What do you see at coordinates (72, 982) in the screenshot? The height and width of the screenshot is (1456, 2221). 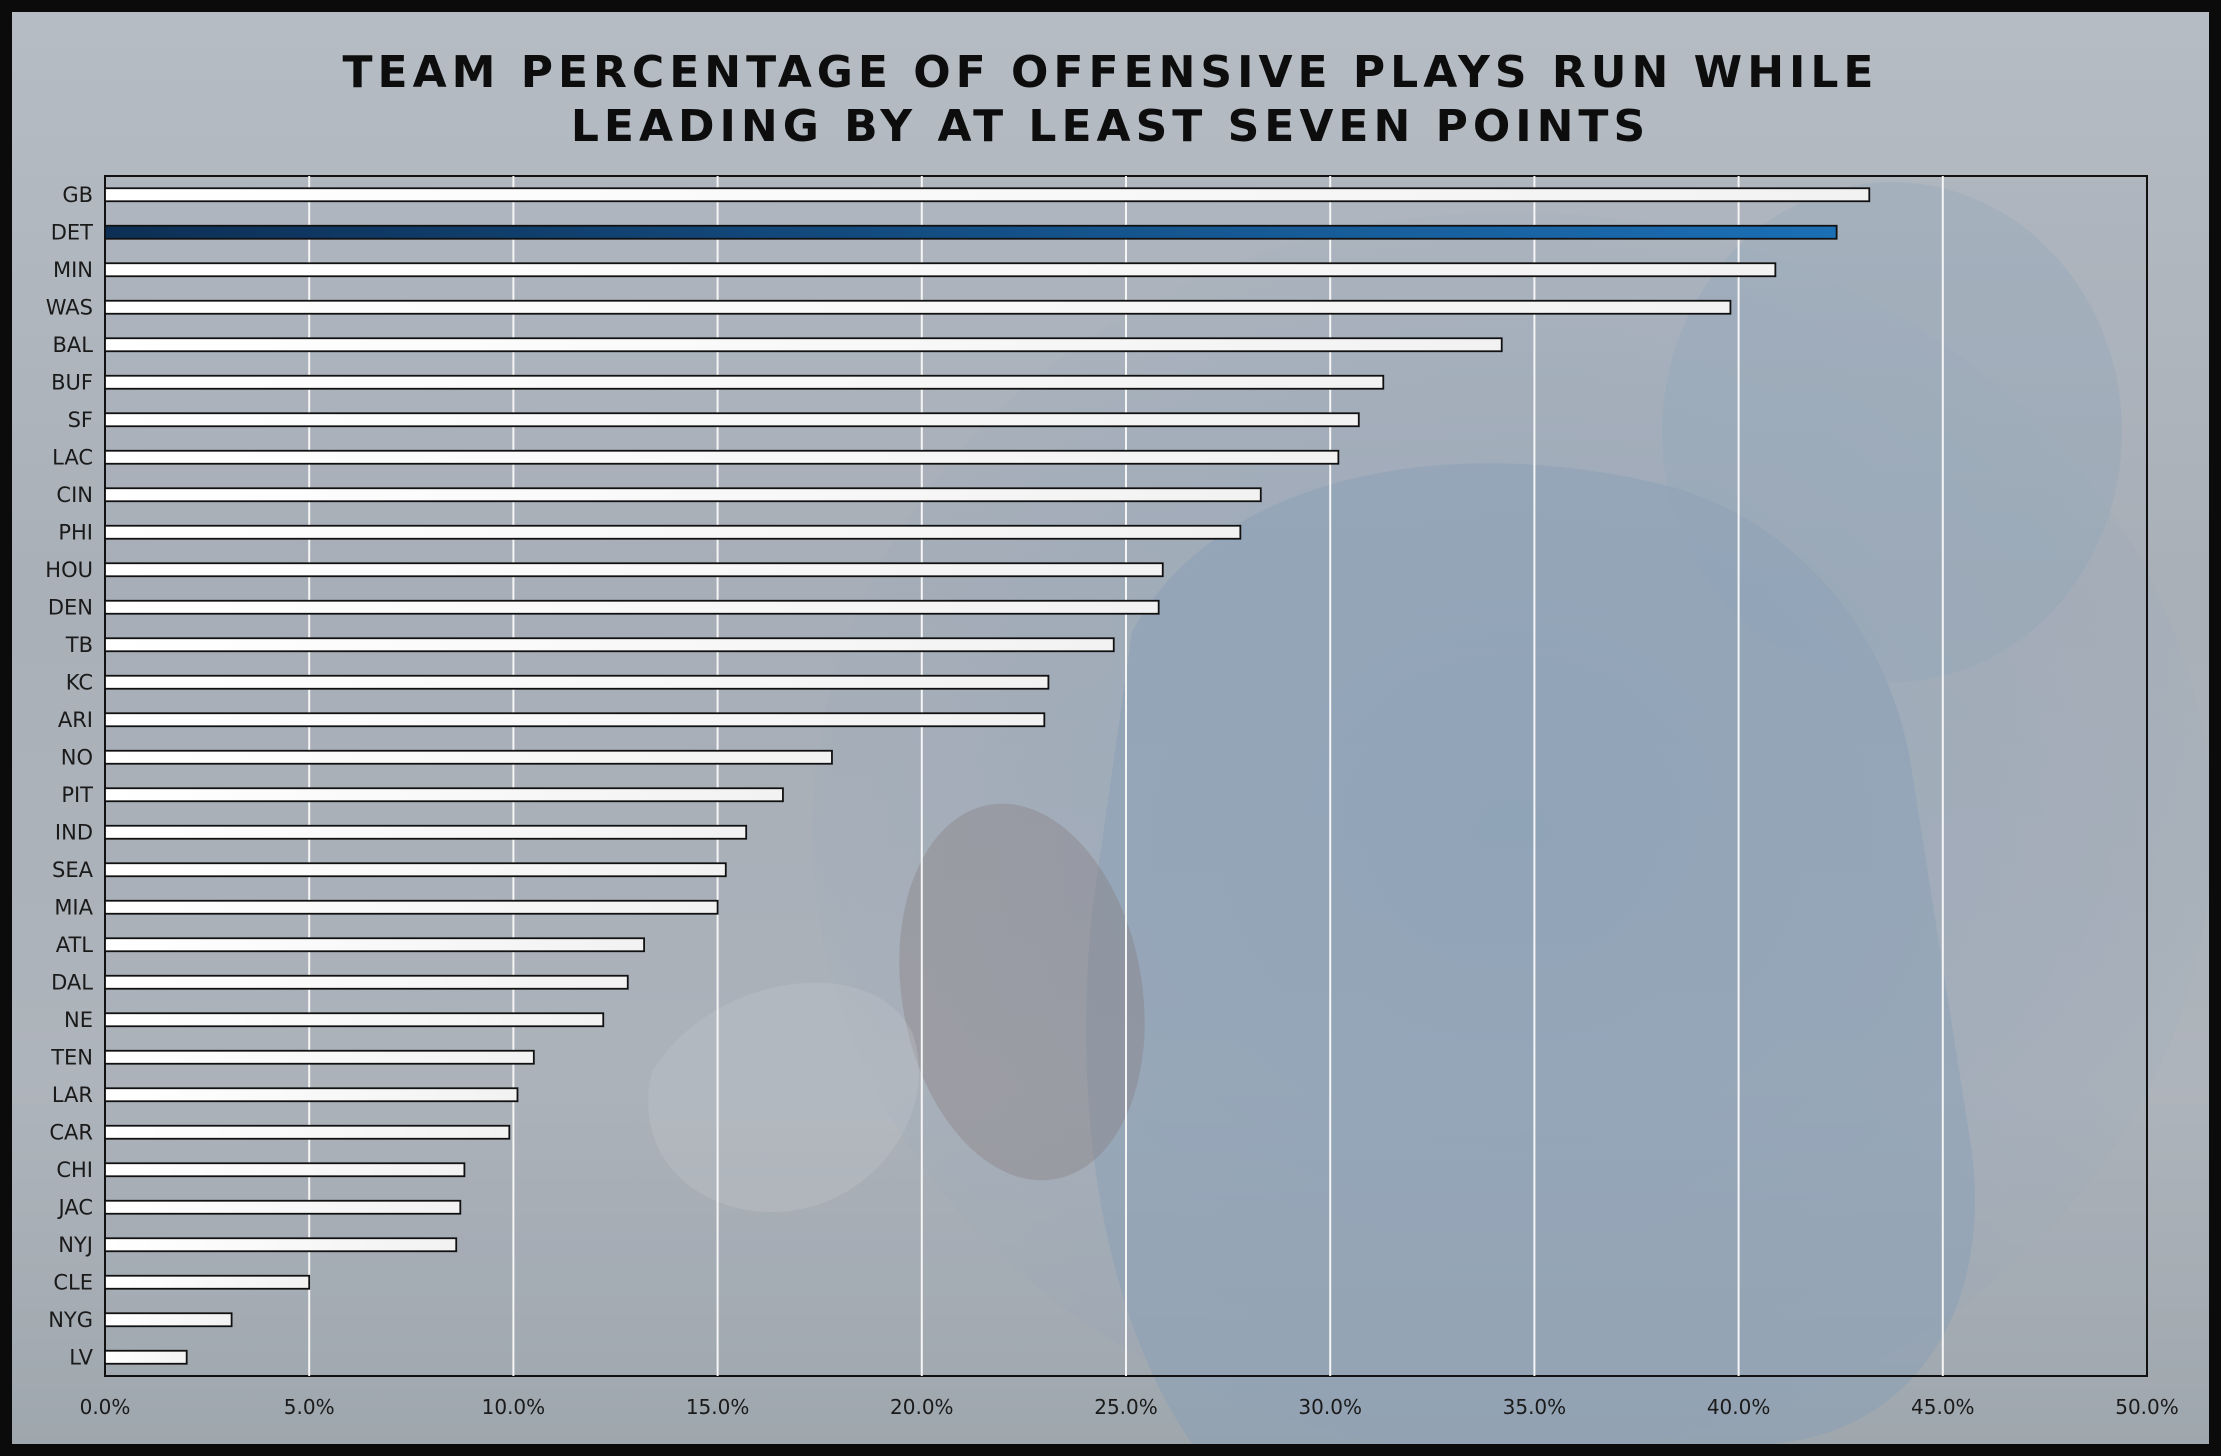 I see `category-label-dal: DAL` at bounding box center [72, 982].